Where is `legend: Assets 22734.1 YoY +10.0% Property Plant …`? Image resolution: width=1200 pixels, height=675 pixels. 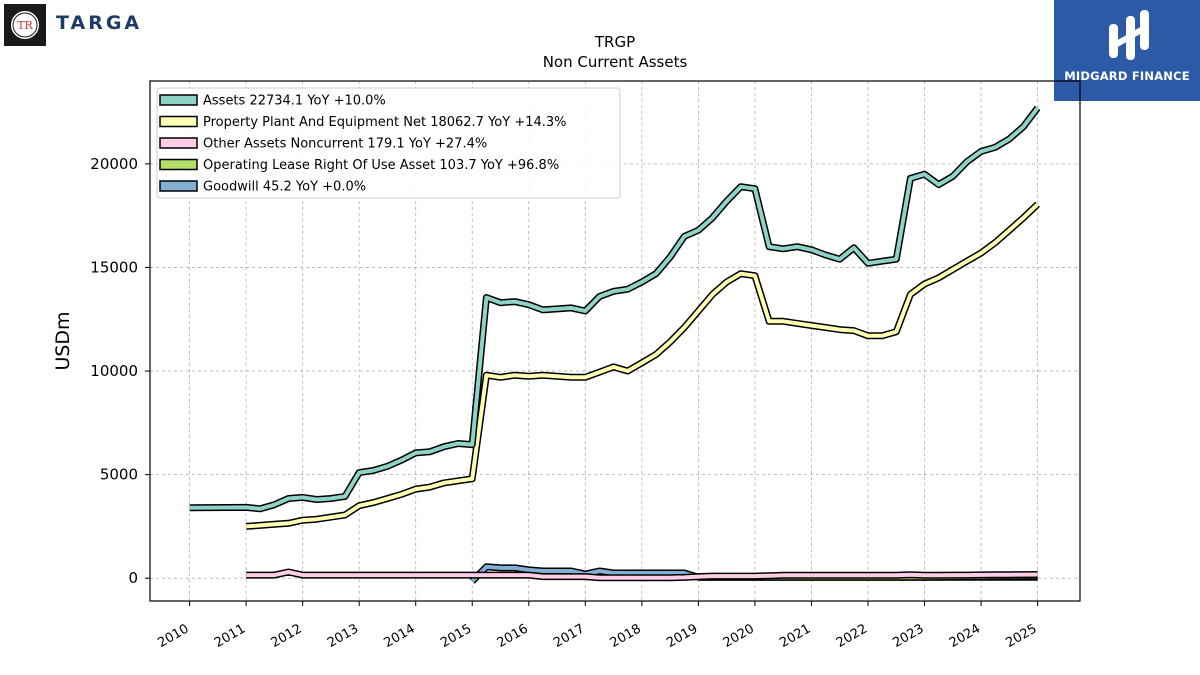 legend: Assets 22734.1 YoY +10.0% Property Plant … is located at coordinates (388, 143).